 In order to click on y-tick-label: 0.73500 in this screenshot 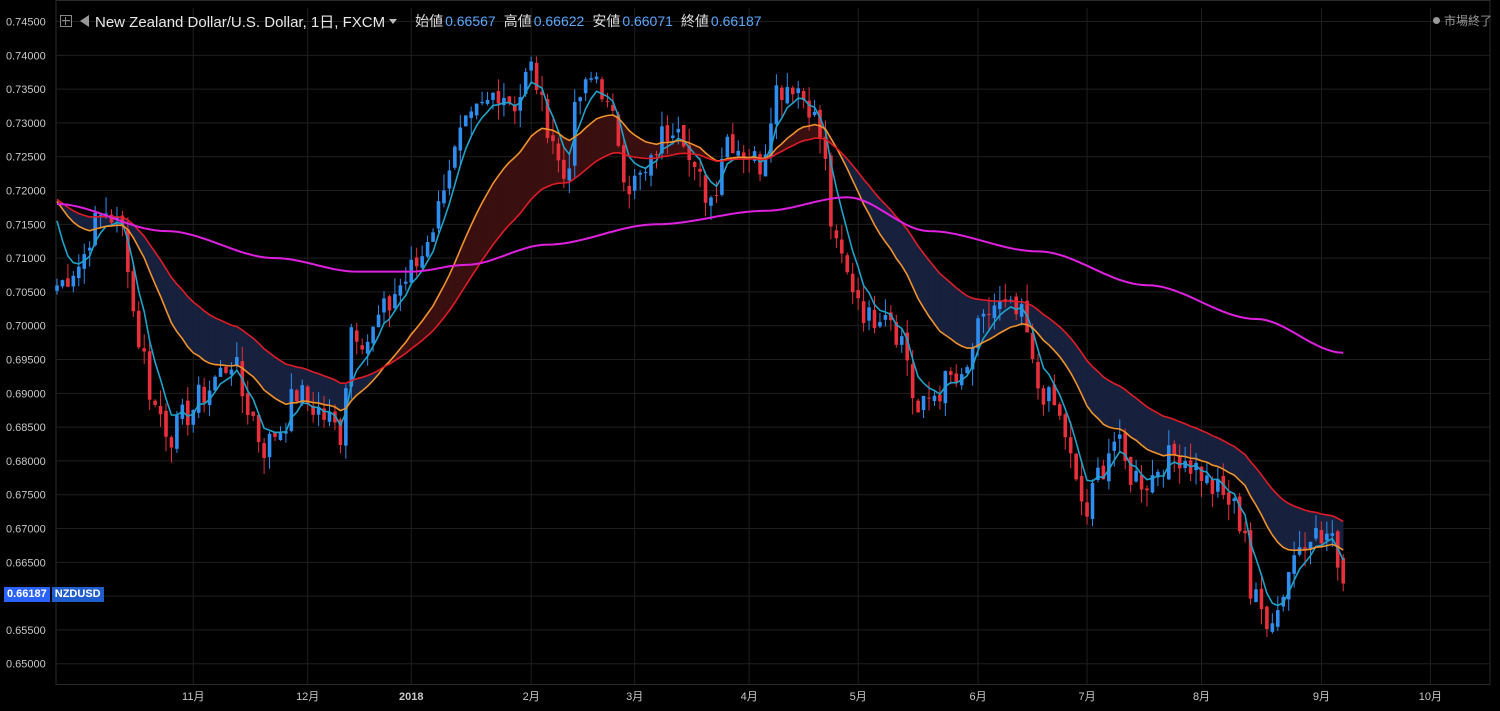, I will do `click(26, 90)`.